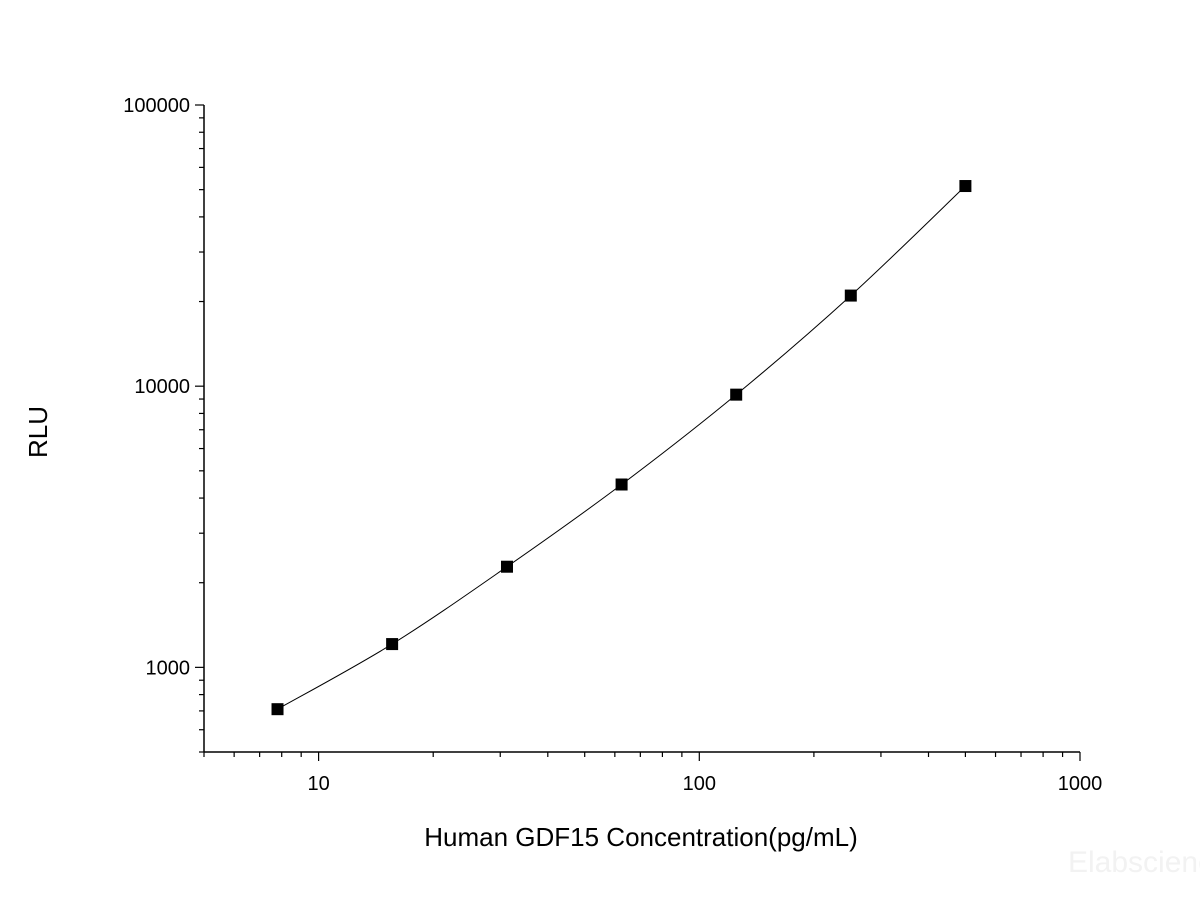 The width and height of the screenshot is (1200, 900). I want to click on x-axis-title: Human GDF15 Concentration(pg/mL), so click(641, 837).